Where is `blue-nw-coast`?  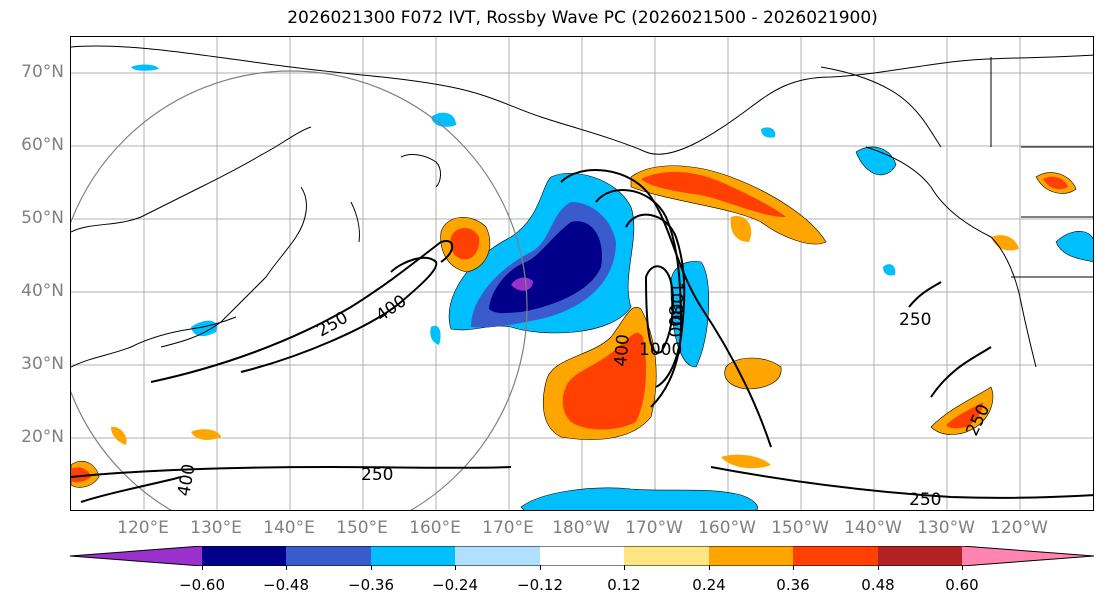
blue-nw-coast is located at coordinates (876, 161).